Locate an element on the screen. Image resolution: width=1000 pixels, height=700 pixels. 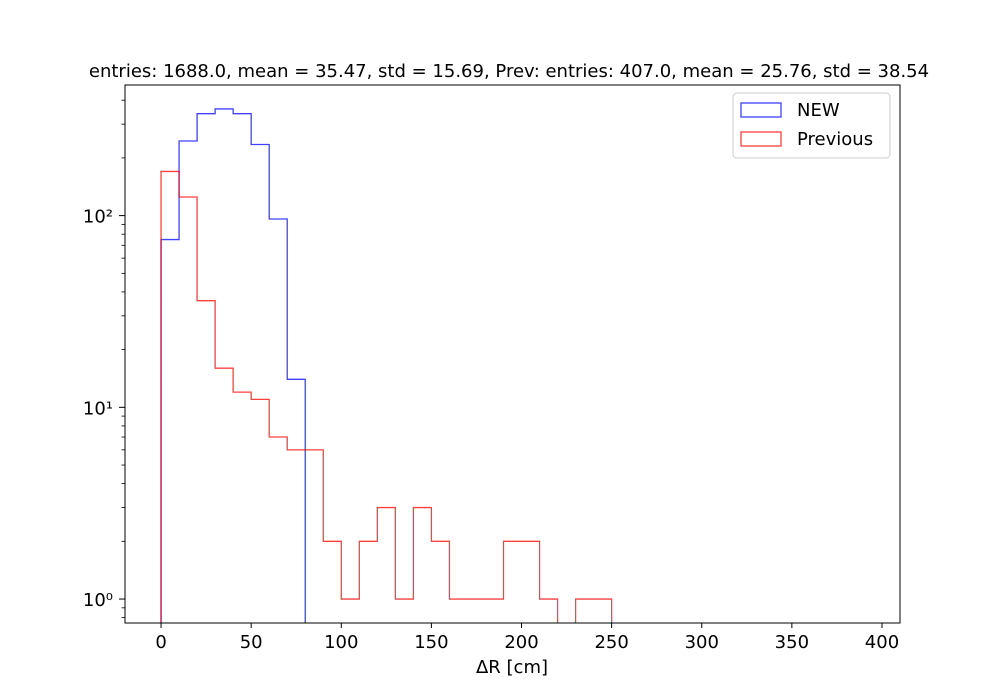
x-tick-label: 150 is located at coordinates (431, 642).